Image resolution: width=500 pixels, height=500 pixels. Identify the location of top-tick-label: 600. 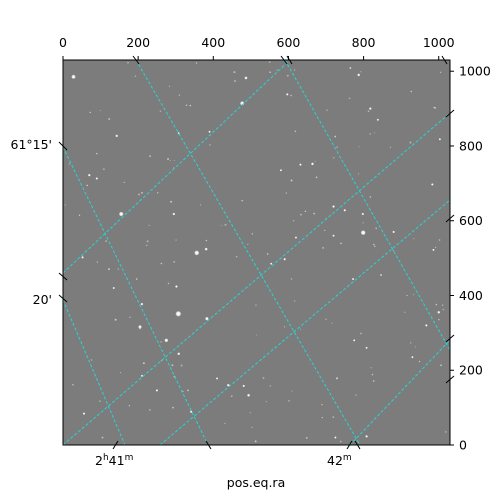
(289, 42).